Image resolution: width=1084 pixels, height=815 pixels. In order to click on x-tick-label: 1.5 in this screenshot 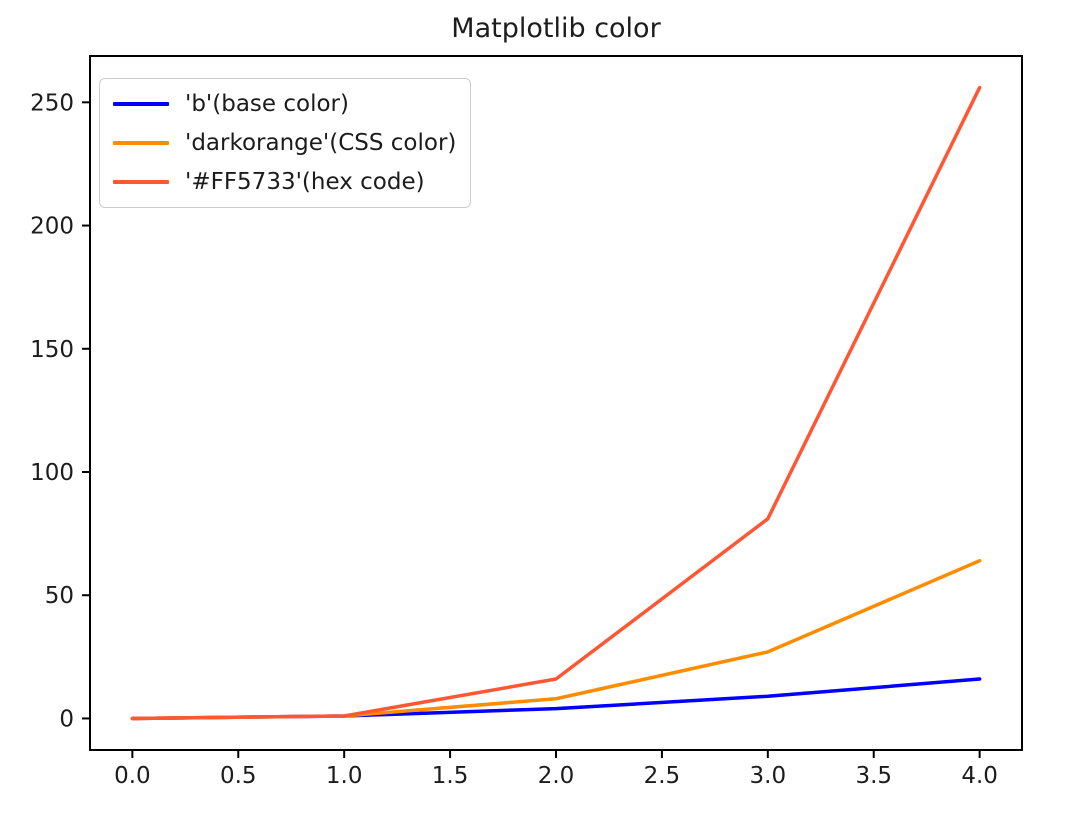, I will do `click(450, 776)`.